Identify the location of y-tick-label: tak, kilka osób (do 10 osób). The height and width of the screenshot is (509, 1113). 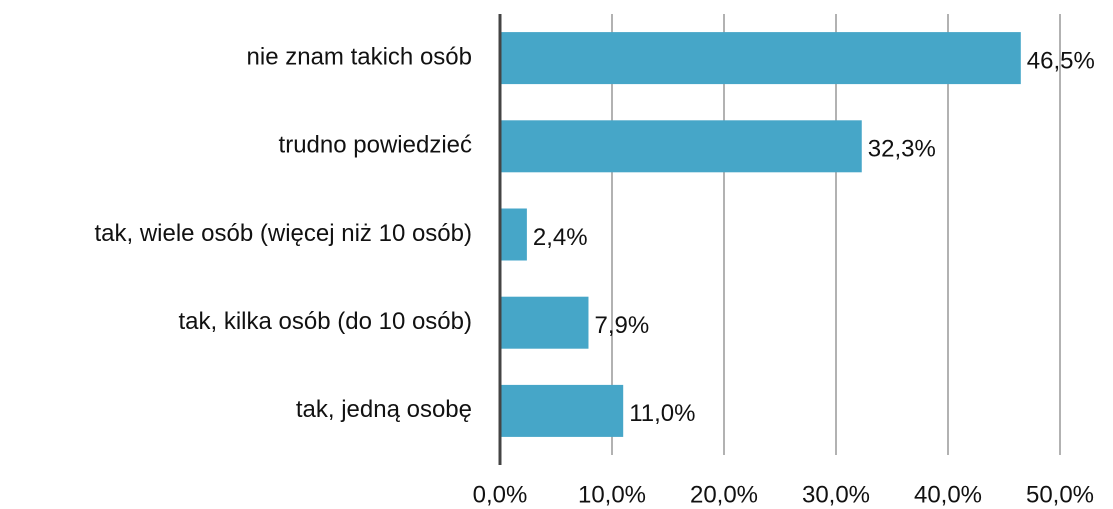
(326, 321).